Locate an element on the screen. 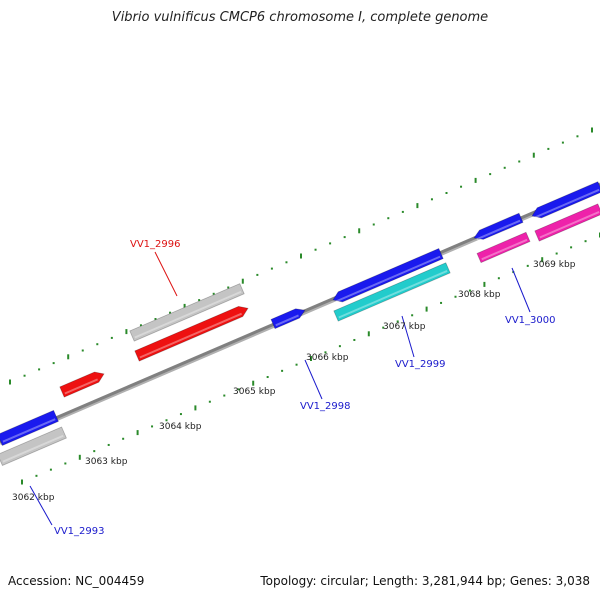  scale-label: 3069 kbp is located at coordinates (554, 265).